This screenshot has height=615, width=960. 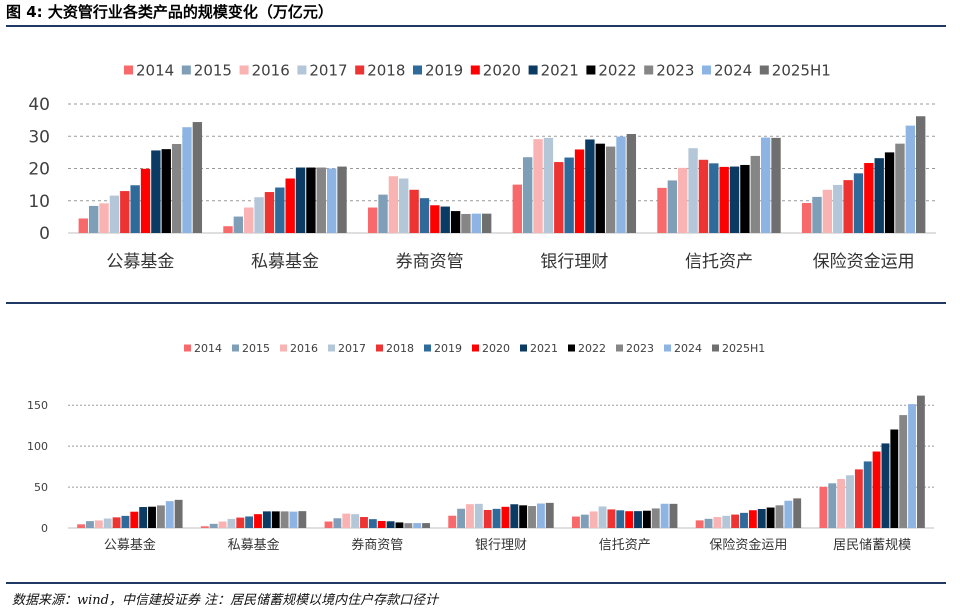 I want to click on legend-item: 2017, so click(x=347, y=348).